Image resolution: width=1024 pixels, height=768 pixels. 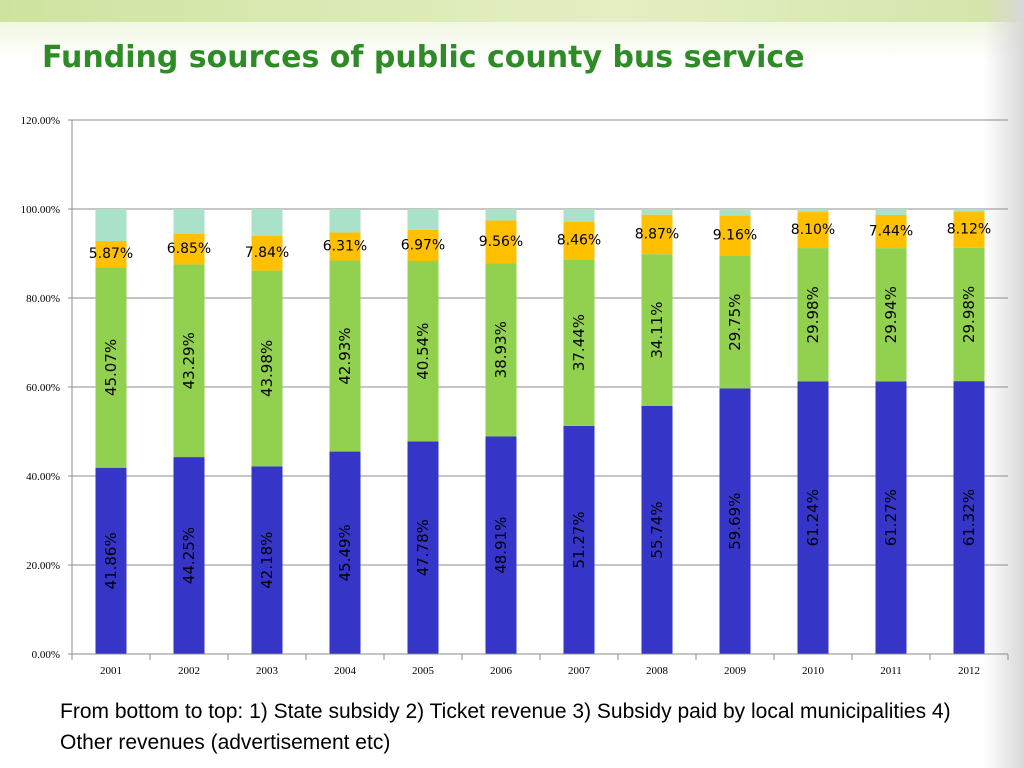 What do you see at coordinates (111, 671) in the screenshot?
I see `x-tick-label: 2001` at bounding box center [111, 671].